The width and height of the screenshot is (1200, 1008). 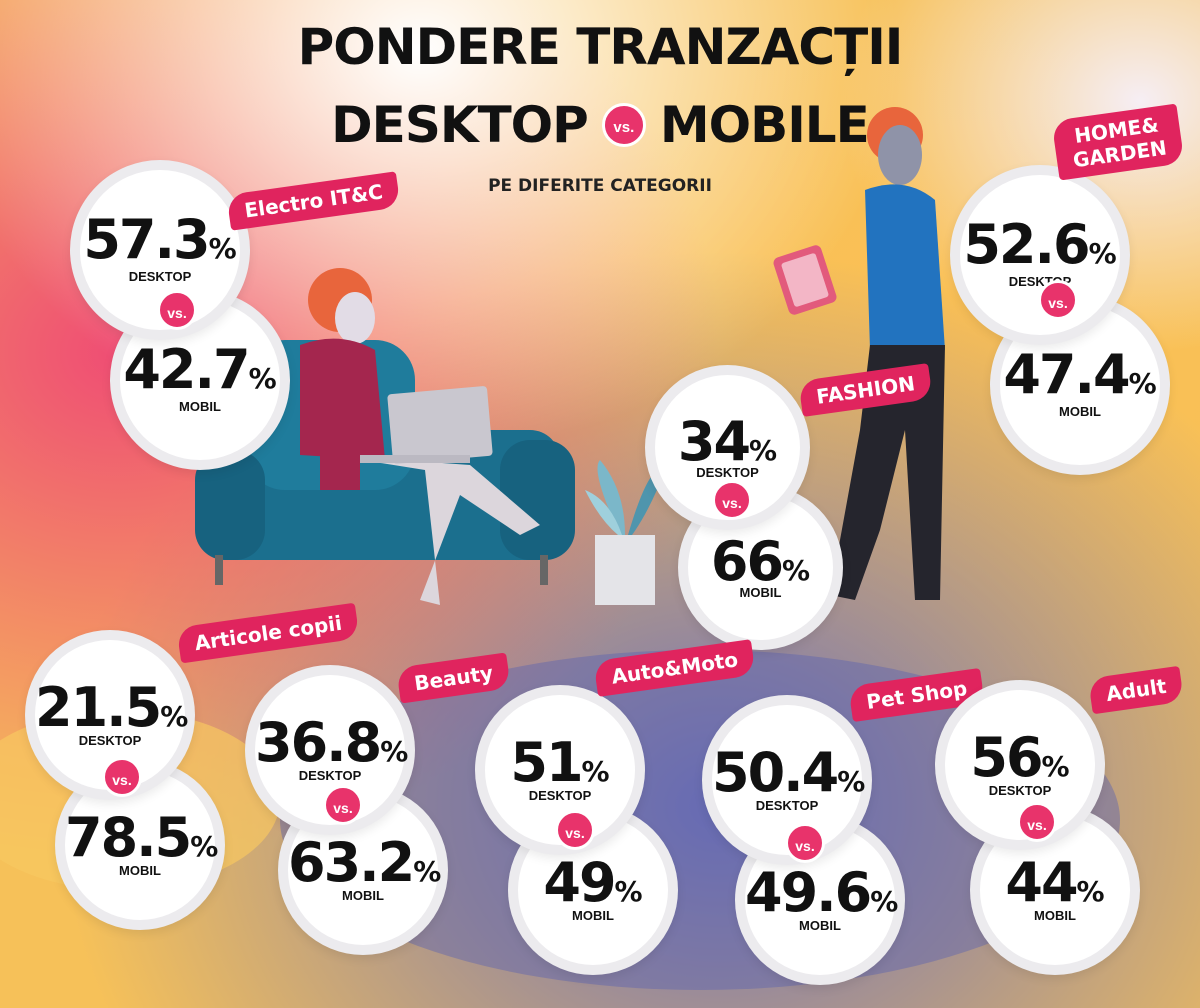 What do you see at coordinates (714, 441) in the screenshot?
I see `desktop-value: 34` at bounding box center [714, 441].